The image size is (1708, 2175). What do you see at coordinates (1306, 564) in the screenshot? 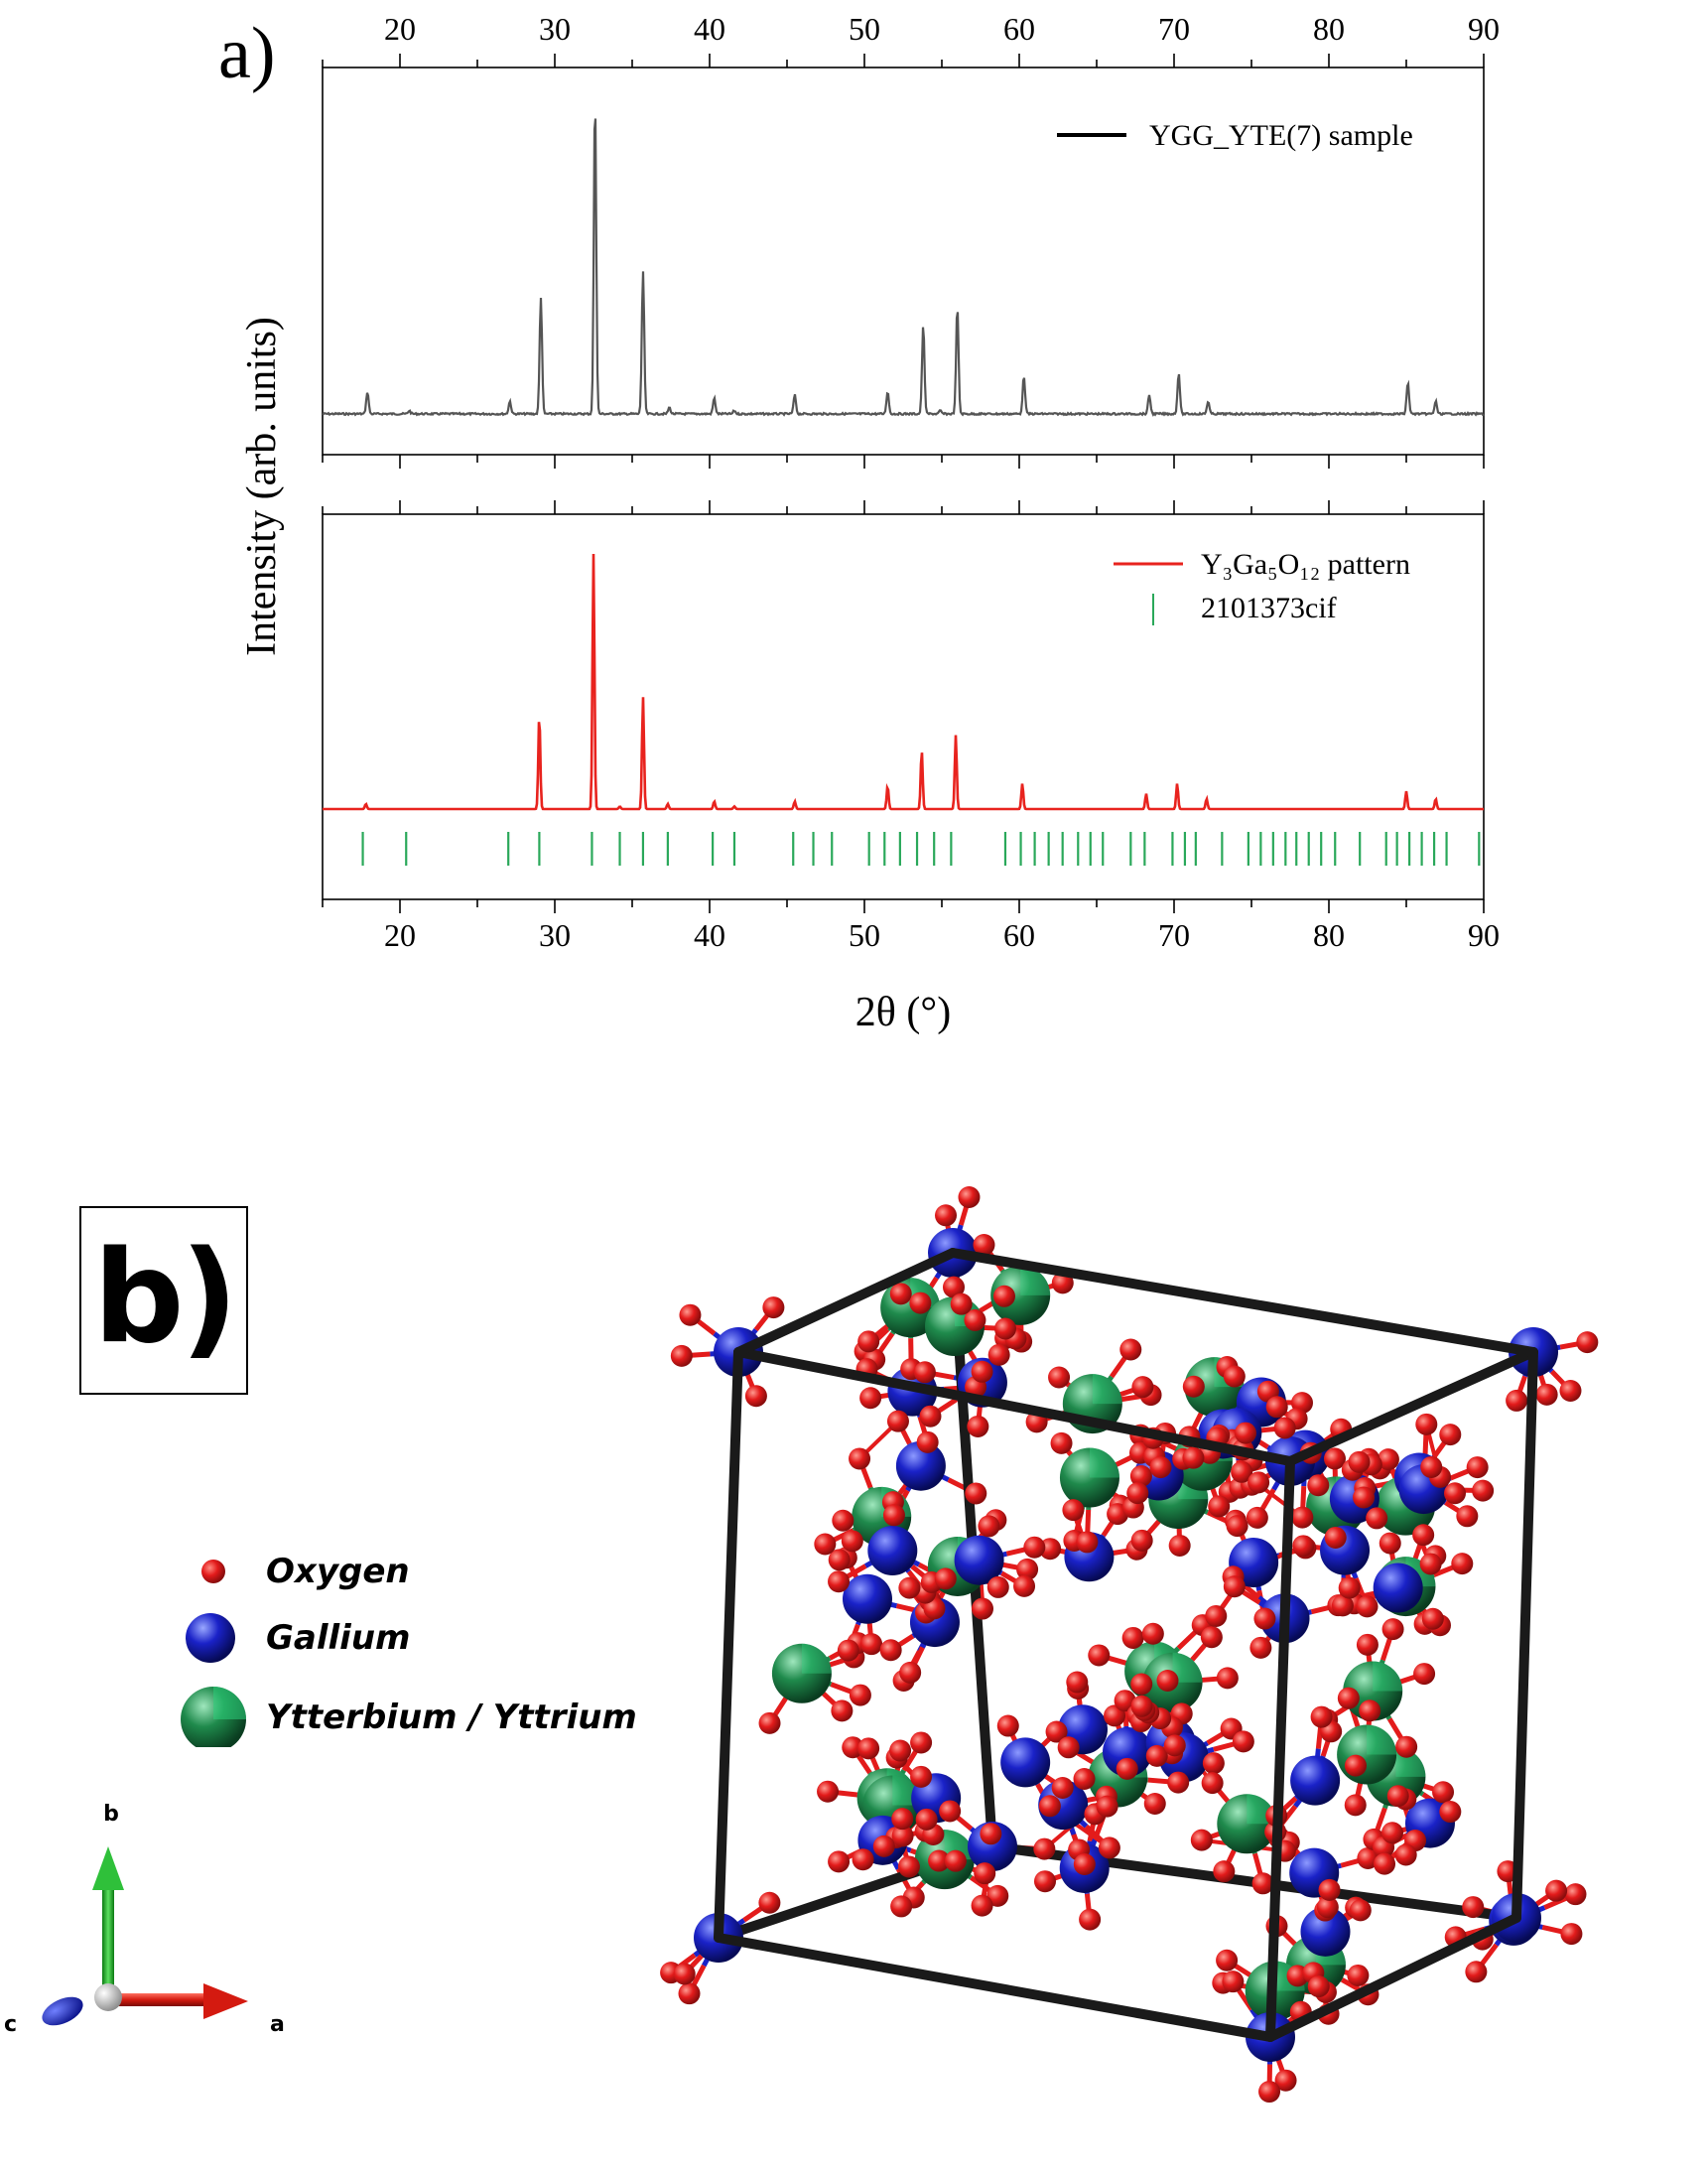
I see `legend-label-pattern: Y₃Ga₅O₁₂ pattern` at bounding box center [1306, 564].